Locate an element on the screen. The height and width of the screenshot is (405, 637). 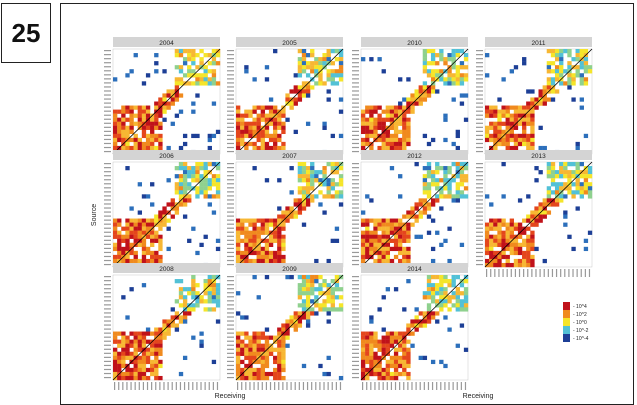
panel-strip is located at coordinates (538, 42).